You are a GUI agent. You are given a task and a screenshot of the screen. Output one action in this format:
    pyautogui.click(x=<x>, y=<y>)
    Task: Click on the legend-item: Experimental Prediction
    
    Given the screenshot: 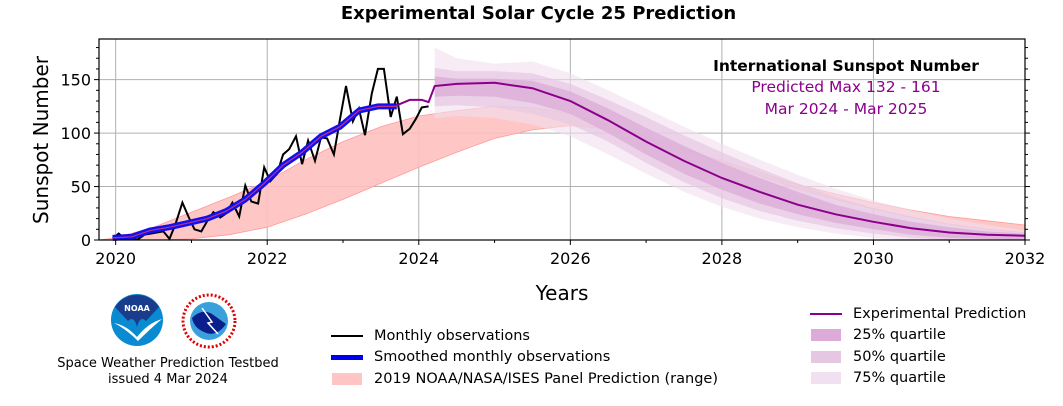 What is the action you would take?
    pyautogui.click(x=918, y=314)
    